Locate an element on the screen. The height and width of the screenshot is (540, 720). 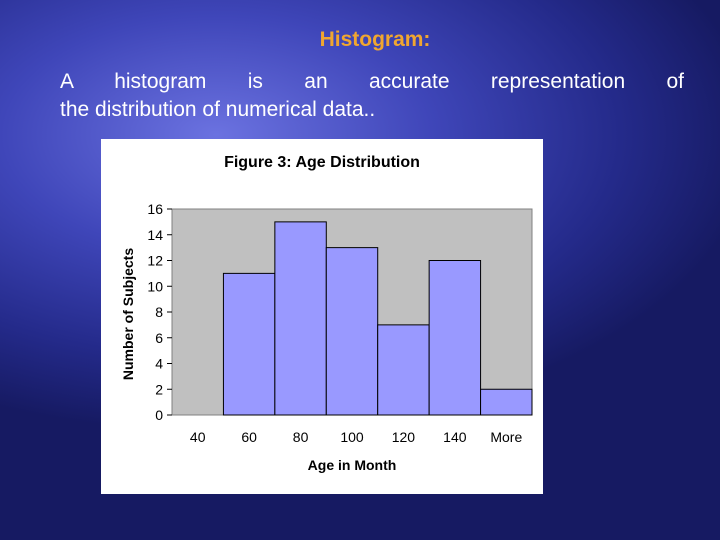
x-axis-label: Age in Month is located at coordinates (352, 465).